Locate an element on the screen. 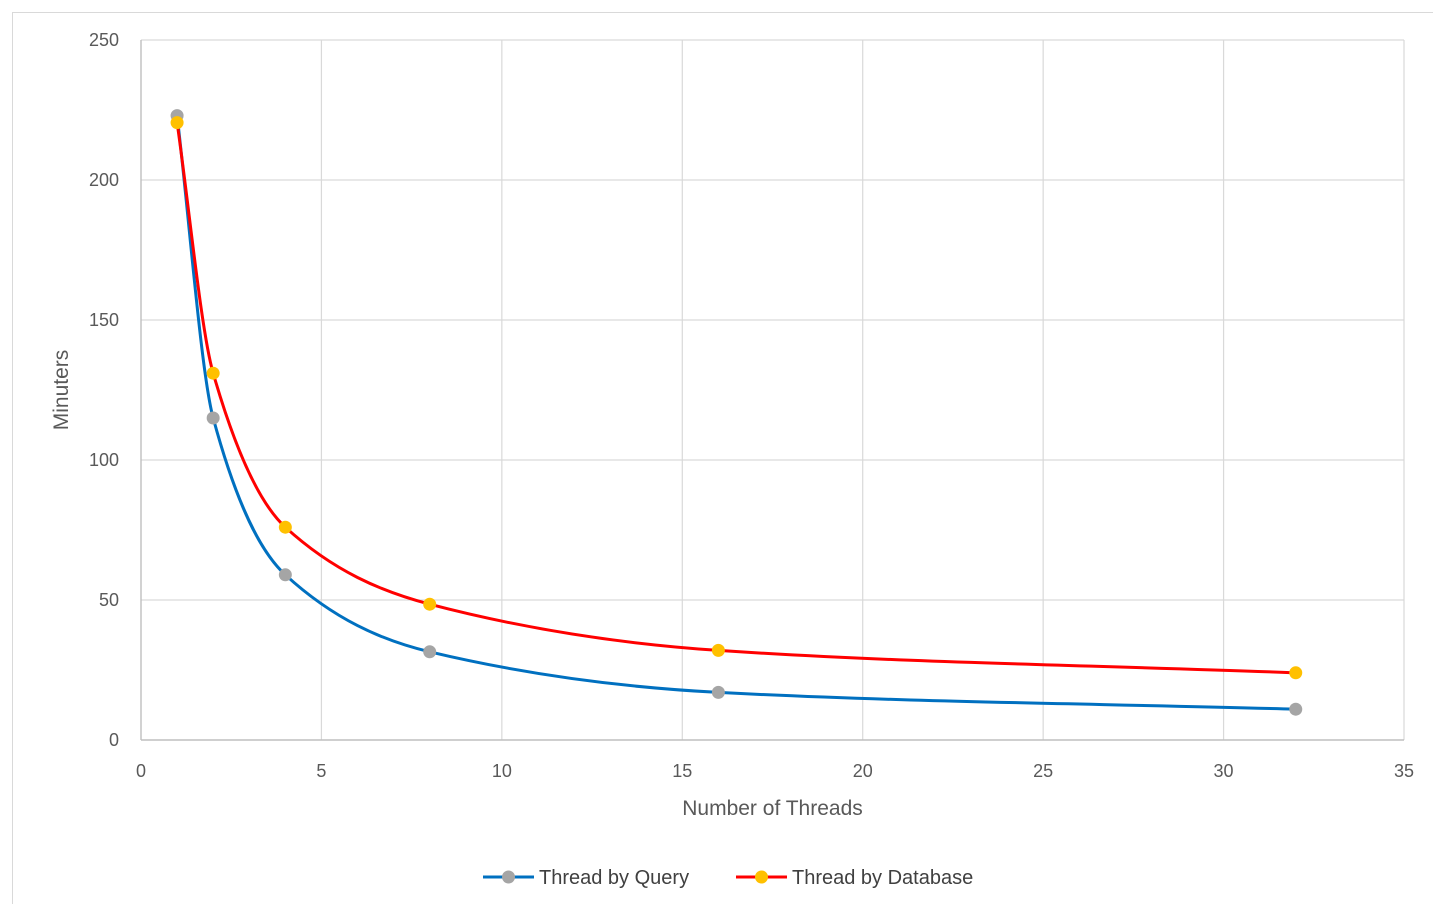 The height and width of the screenshot is (906, 1435). x-tick-label: 25 is located at coordinates (1043, 771).